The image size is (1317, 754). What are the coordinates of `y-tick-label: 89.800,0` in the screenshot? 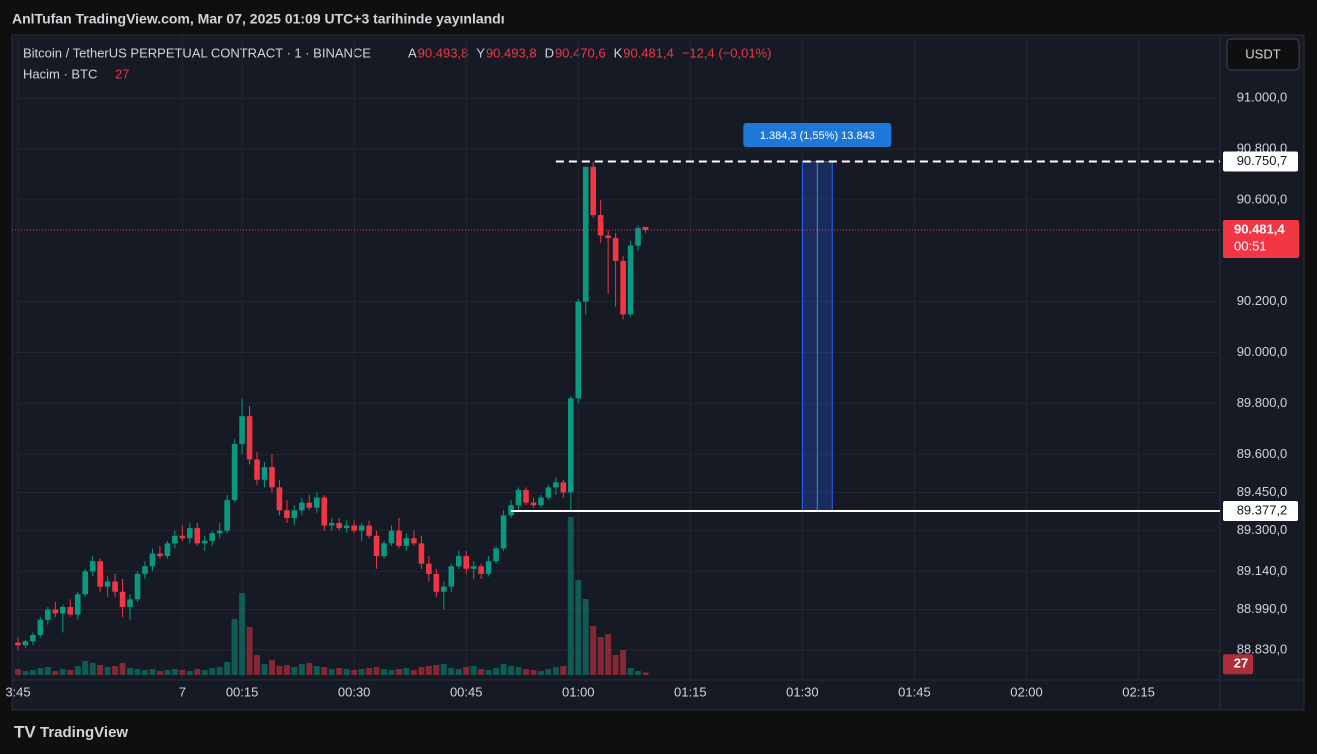 It's located at (1262, 402).